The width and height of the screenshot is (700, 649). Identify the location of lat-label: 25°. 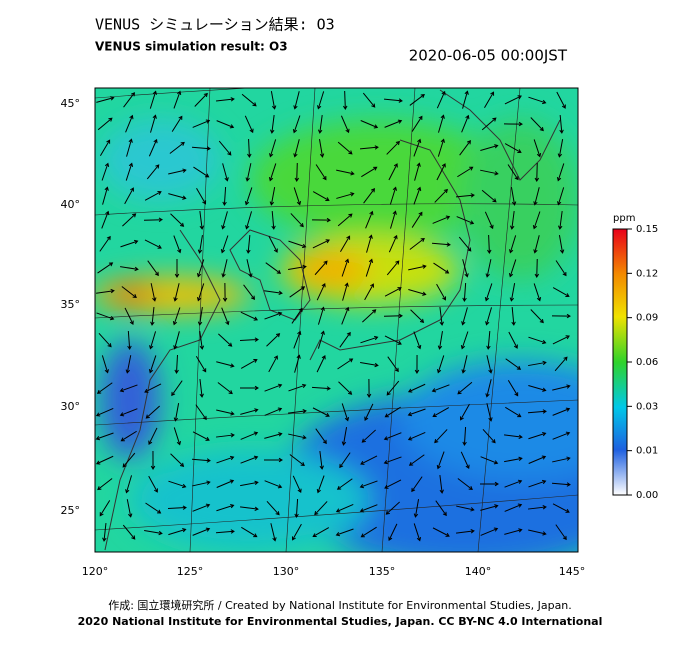
(71, 510).